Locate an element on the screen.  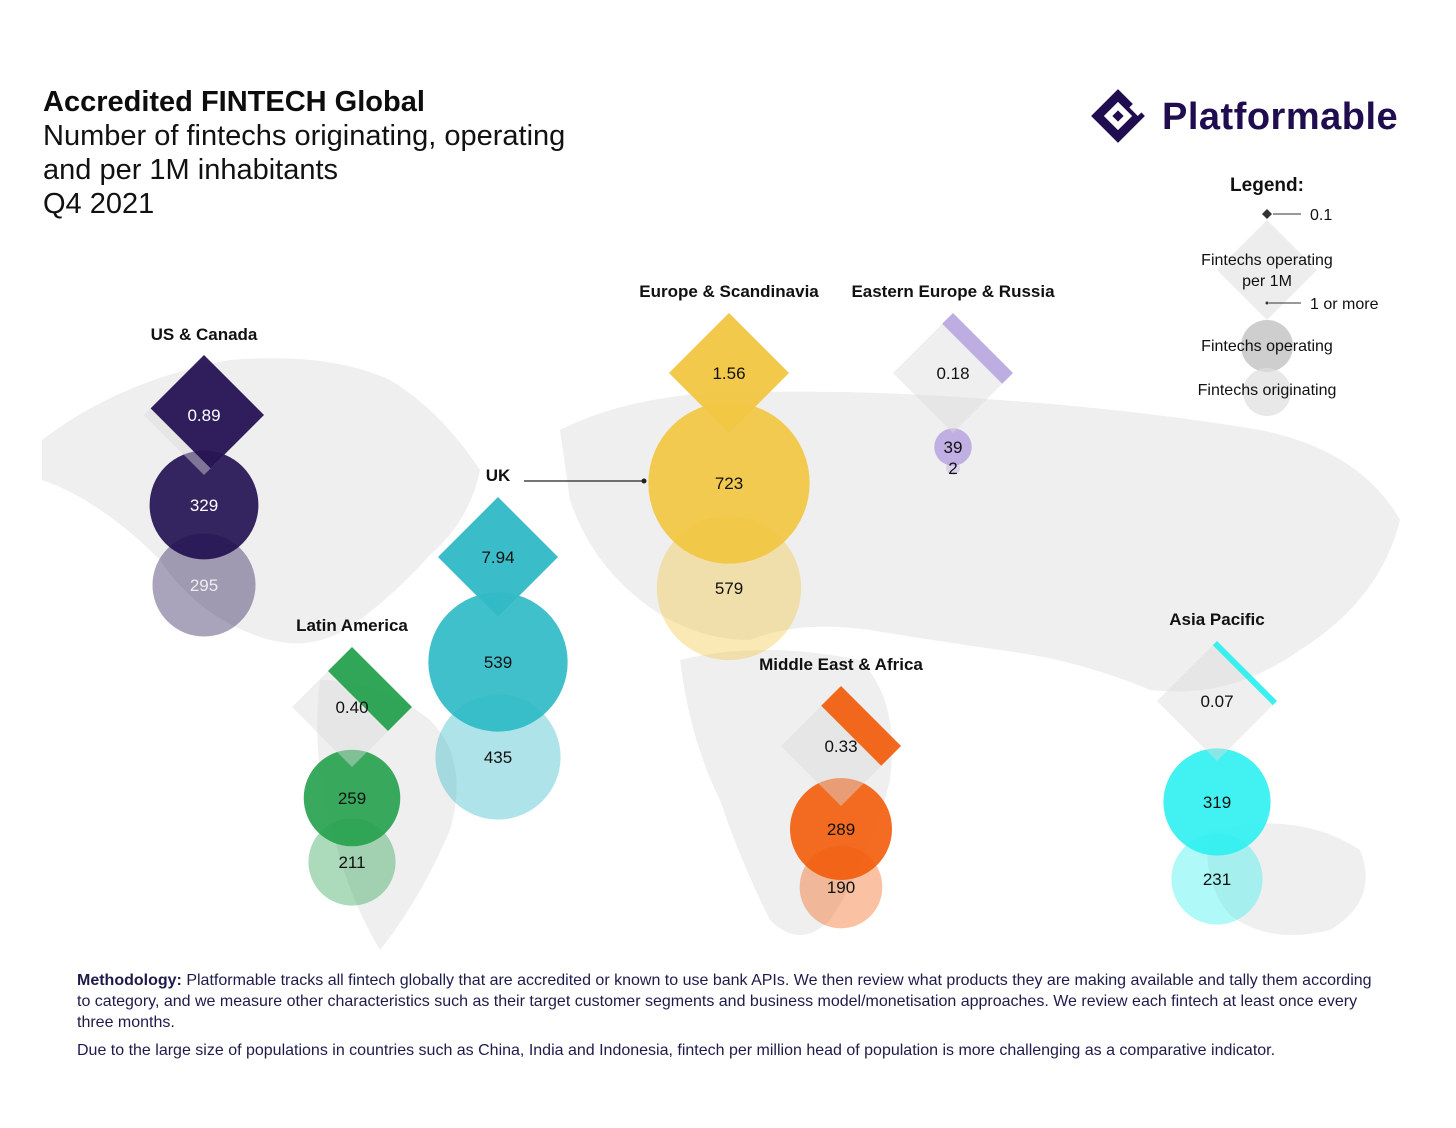
originating-value: 231 is located at coordinates (1217, 879).